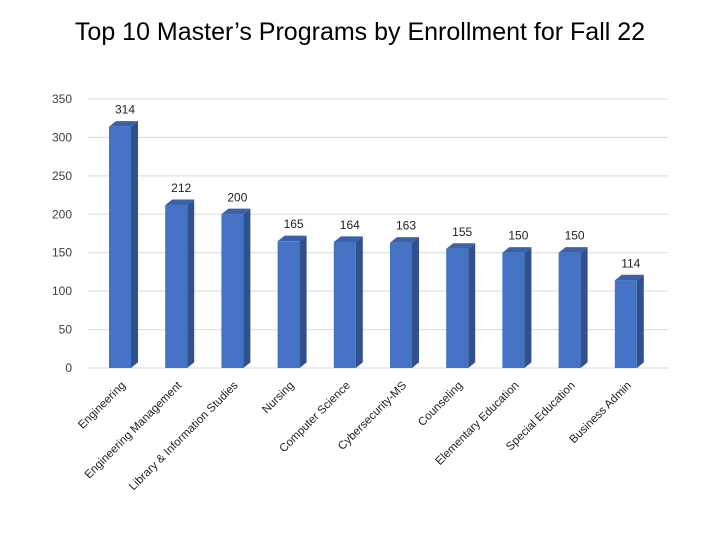 The width and height of the screenshot is (720, 540). What do you see at coordinates (62, 253) in the screenshot?
I see `y-tick-label: 150` at bounding box center [62, 253].